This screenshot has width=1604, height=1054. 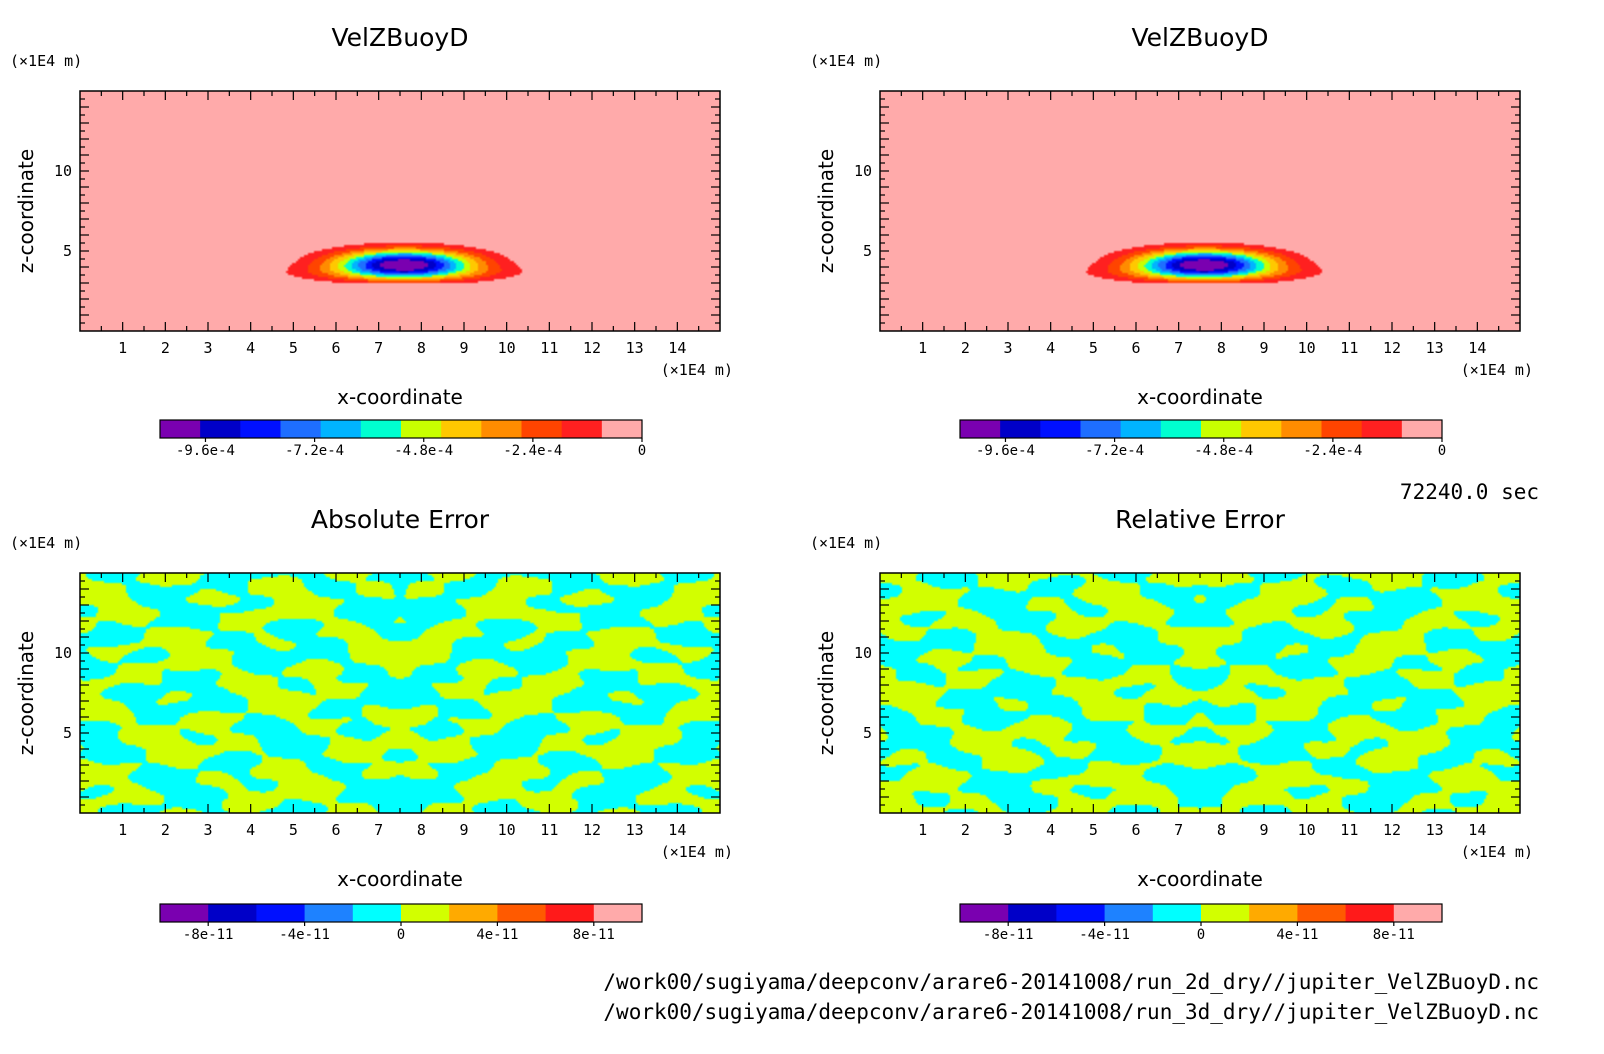 What do you see at coordinates (1202, 439) in the screenshot?
I see `colorbar: -9.6e-4 -7.2e-4 -4.8e-4 -2.4e-4 0` at bounding box center [1202, 439].